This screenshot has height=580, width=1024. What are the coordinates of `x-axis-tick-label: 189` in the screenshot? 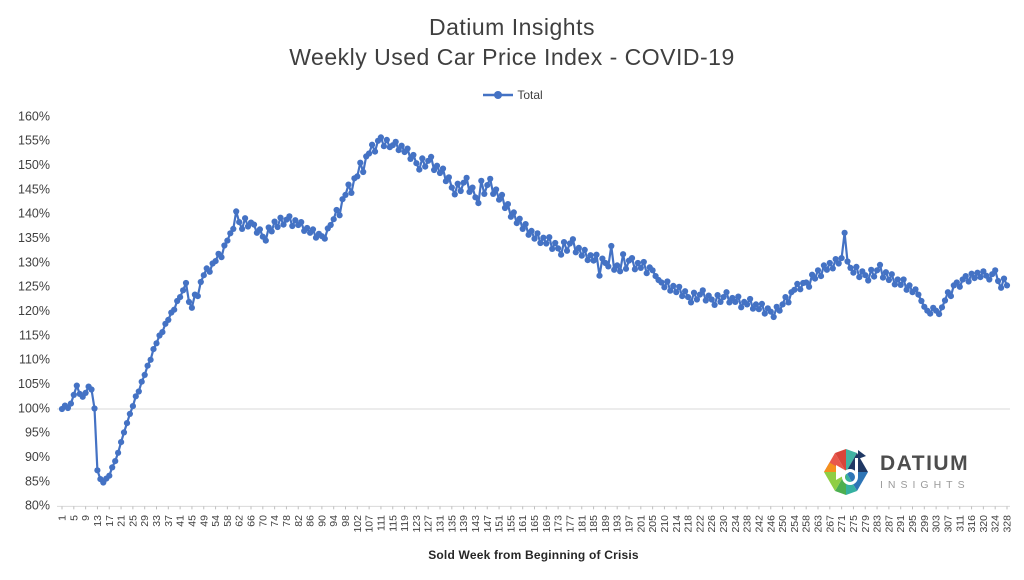 It's located at (606, 524).